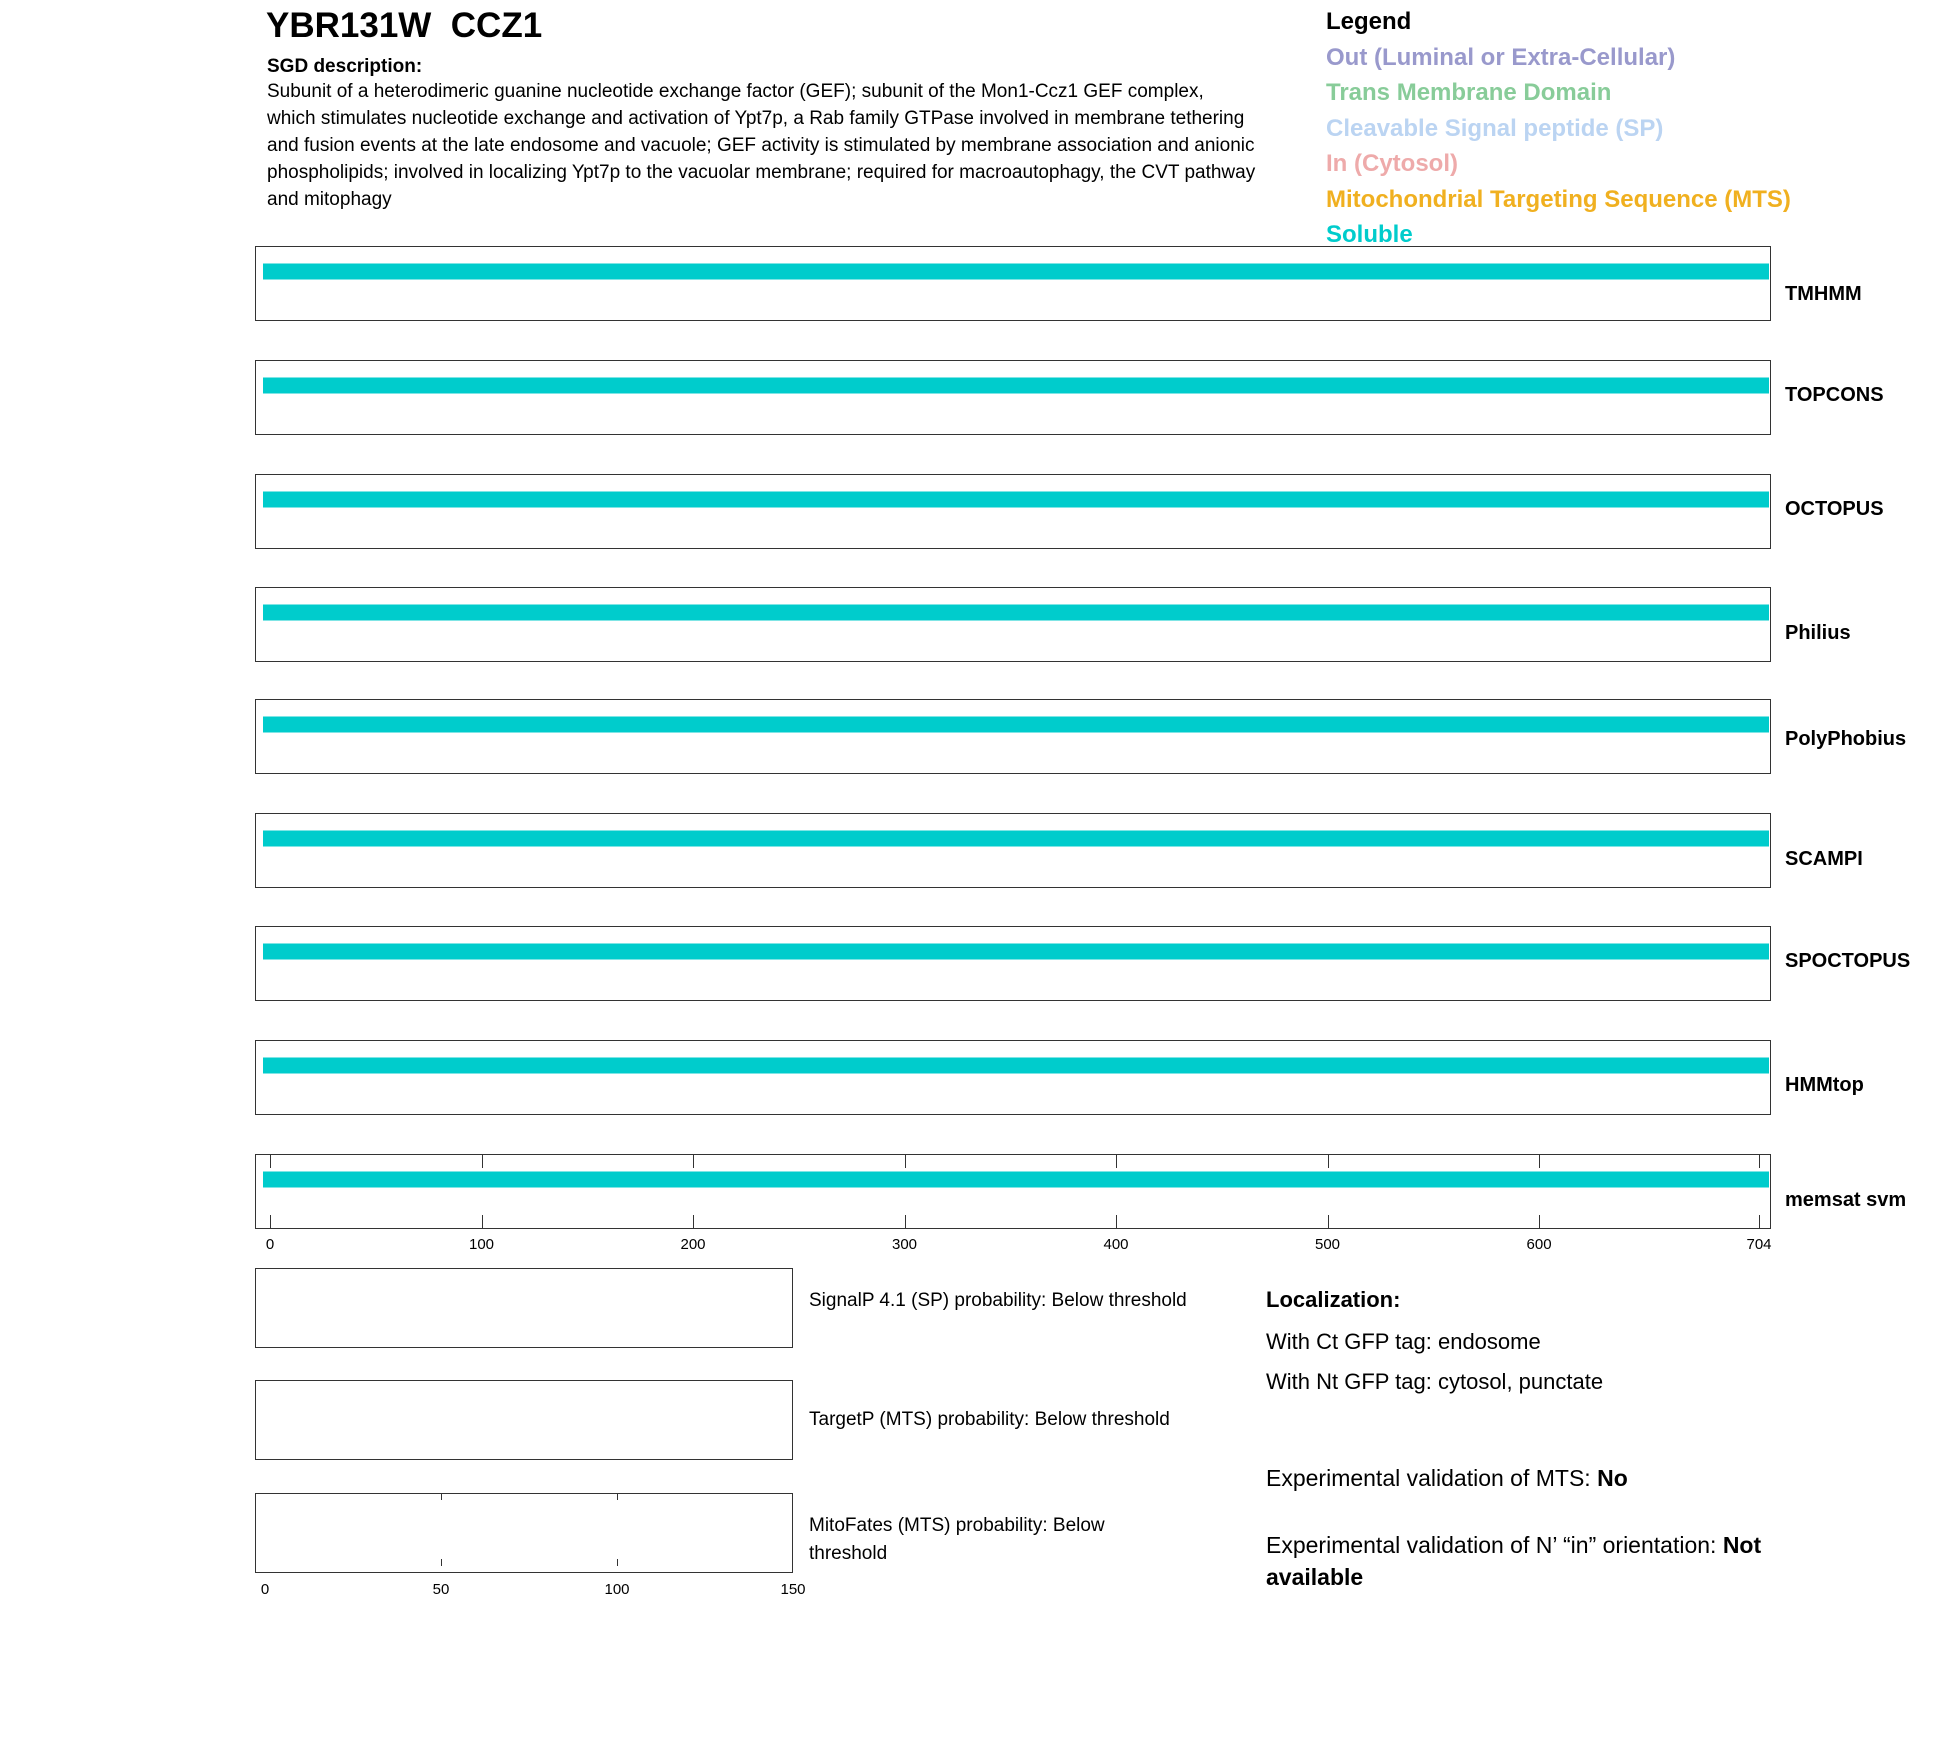 This screenshot has width=1950, height=1761. I want to click on track-label: HMMtop, so click(1824, 1085).